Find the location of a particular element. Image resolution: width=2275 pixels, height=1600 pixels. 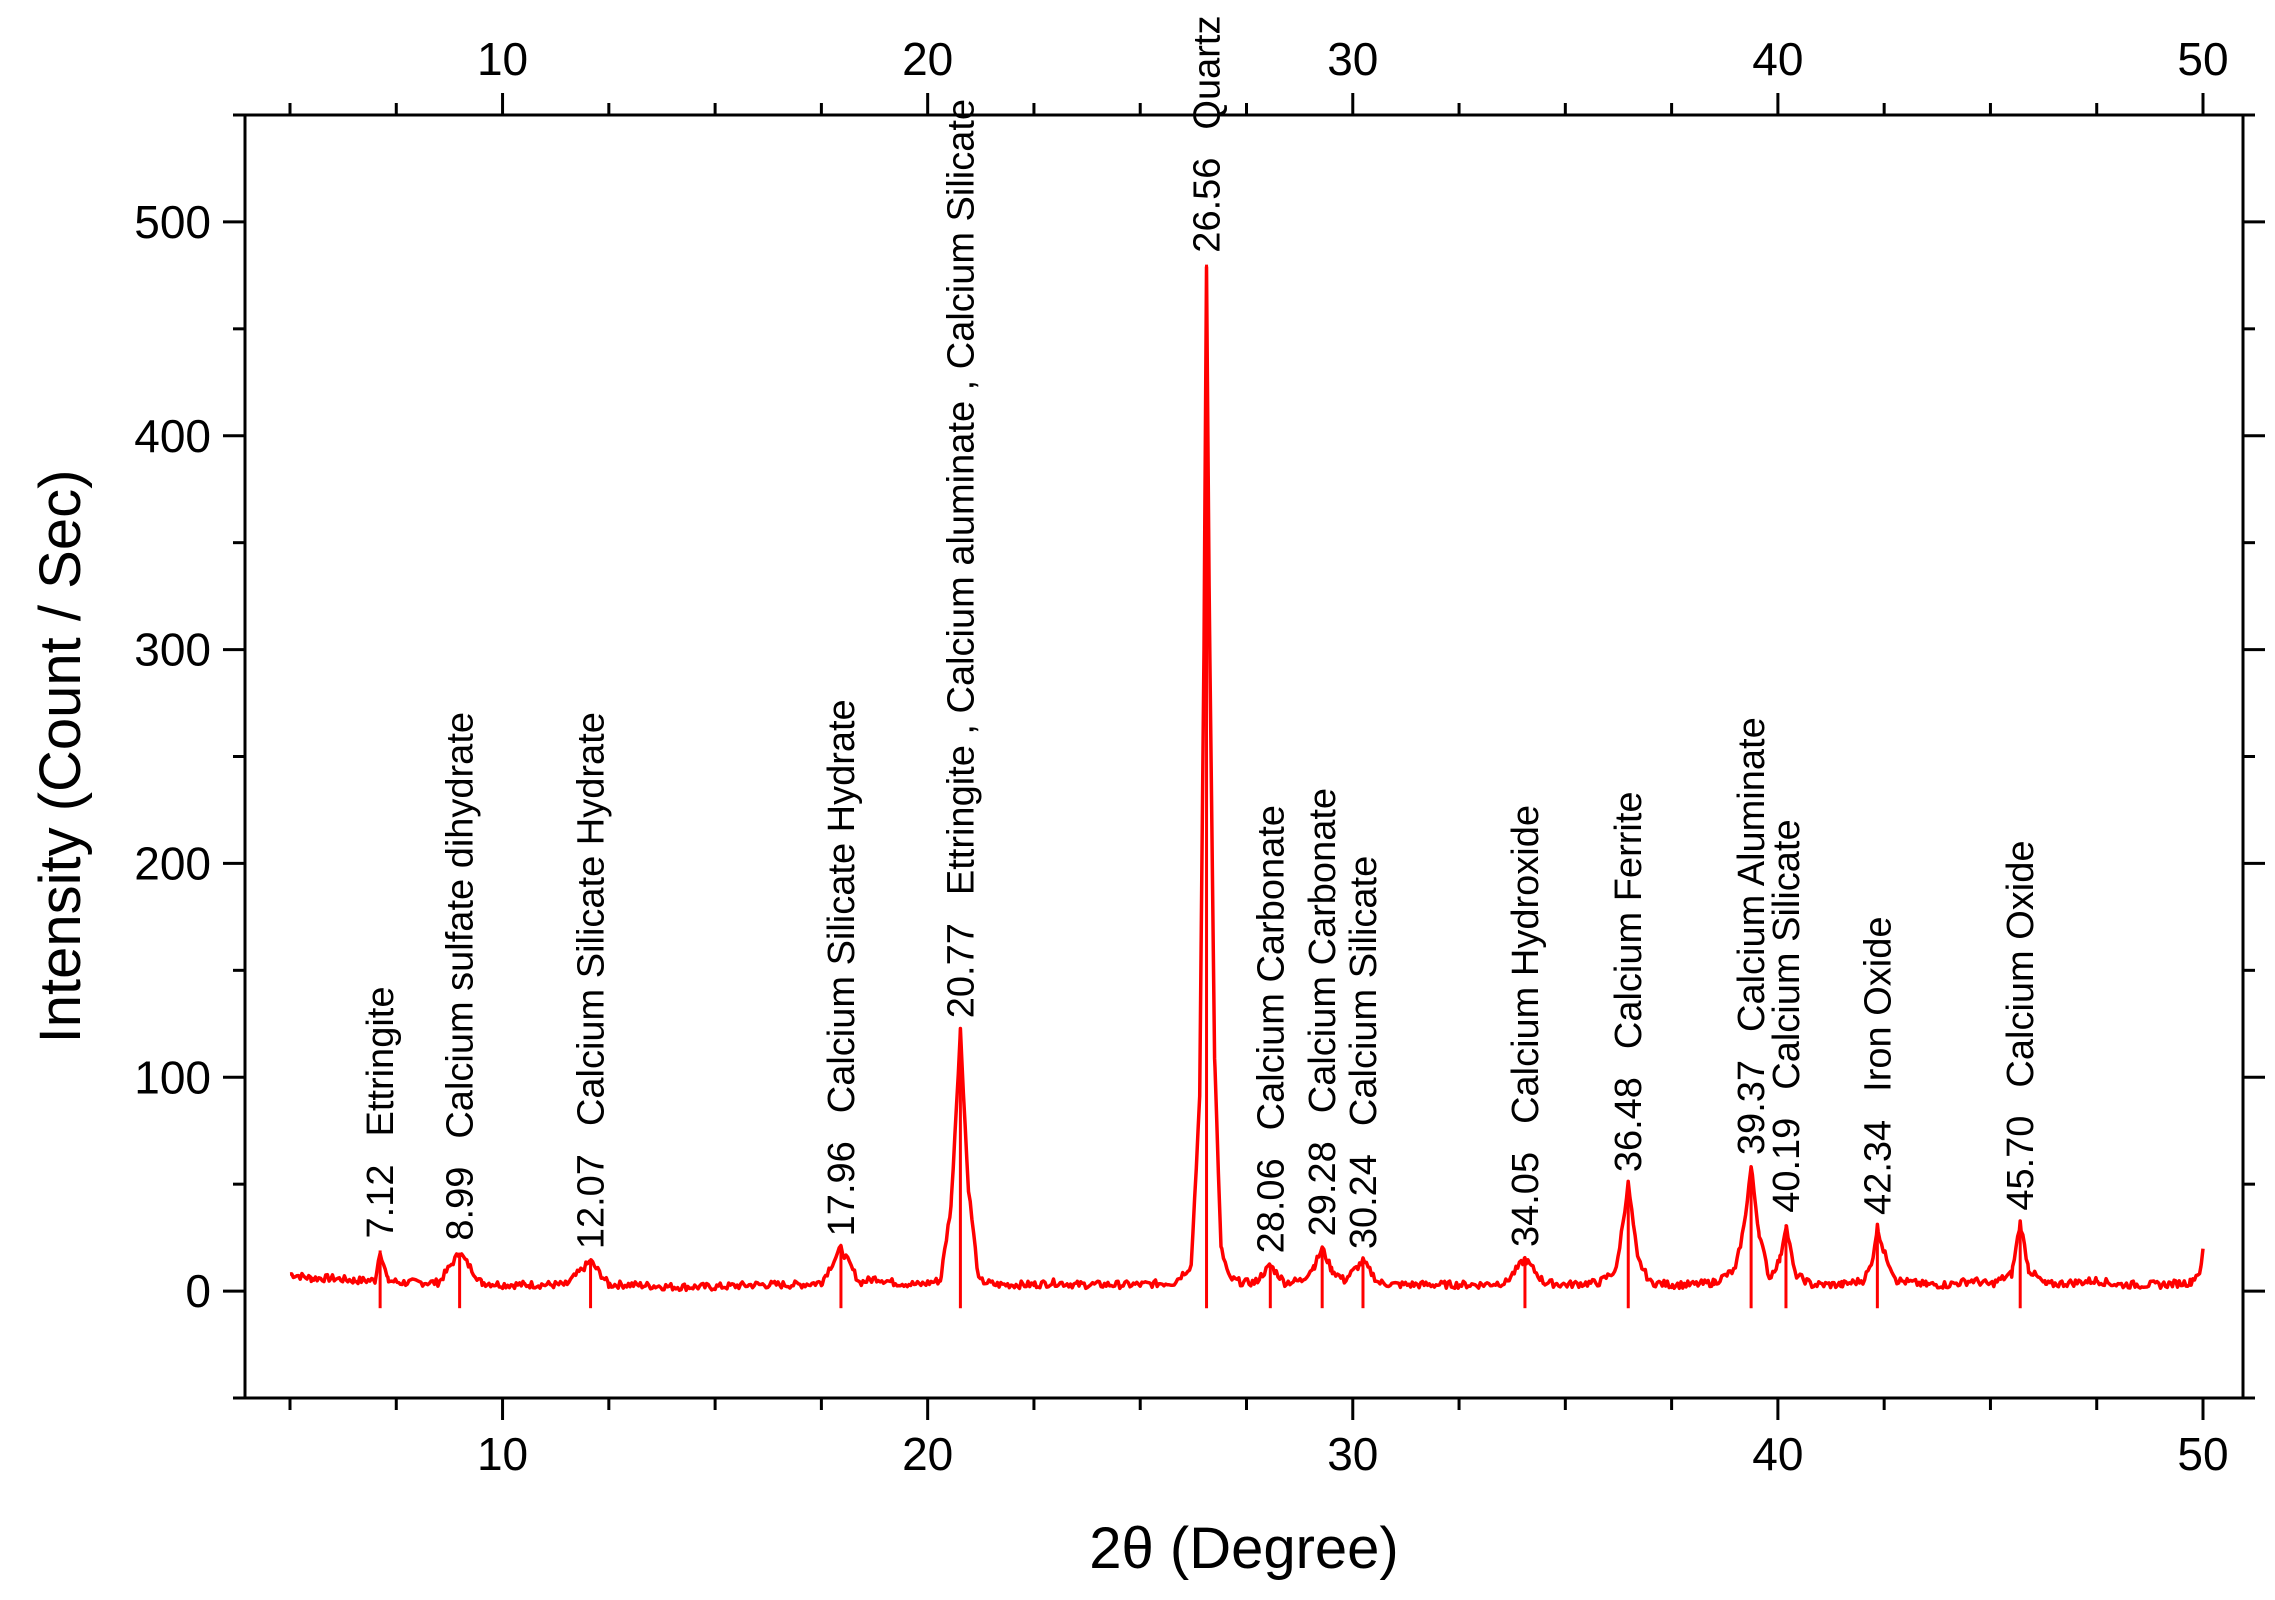

peak-position: 29.28 is located at coordinates (1323, 1188).